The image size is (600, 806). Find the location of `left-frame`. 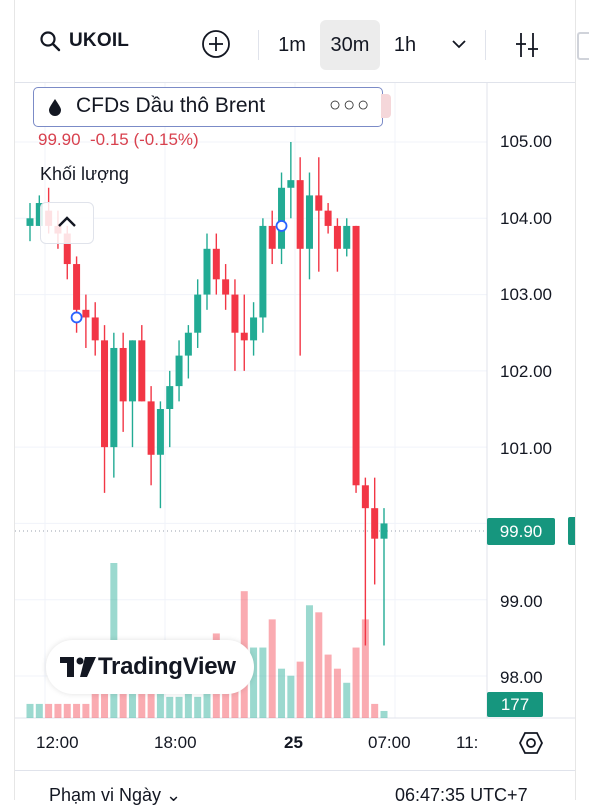

left-frame is located at coordinates (14, 400).